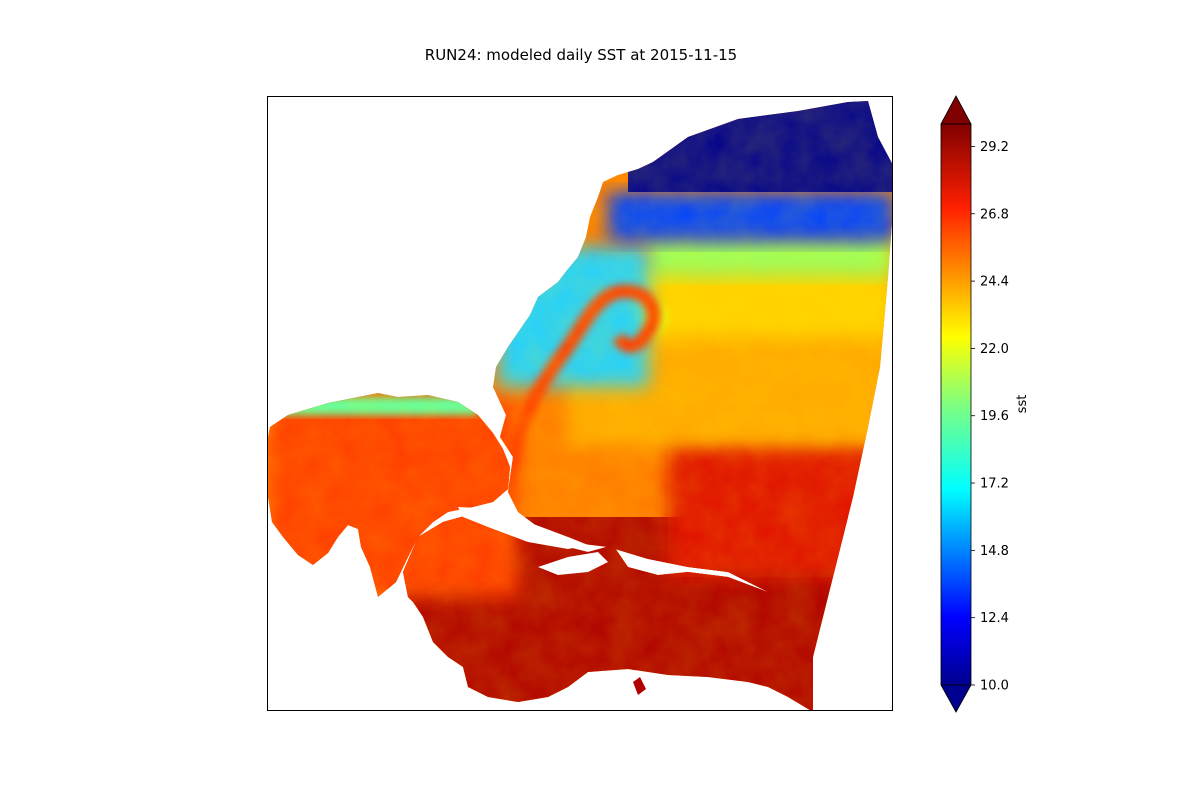 The width and height of the screenshot is (1200, 800). What do you see at coordinates (994, 551) in the screenshot?
I see `colorbar-tick-label: 14.8` at bounding box center [994, 551].